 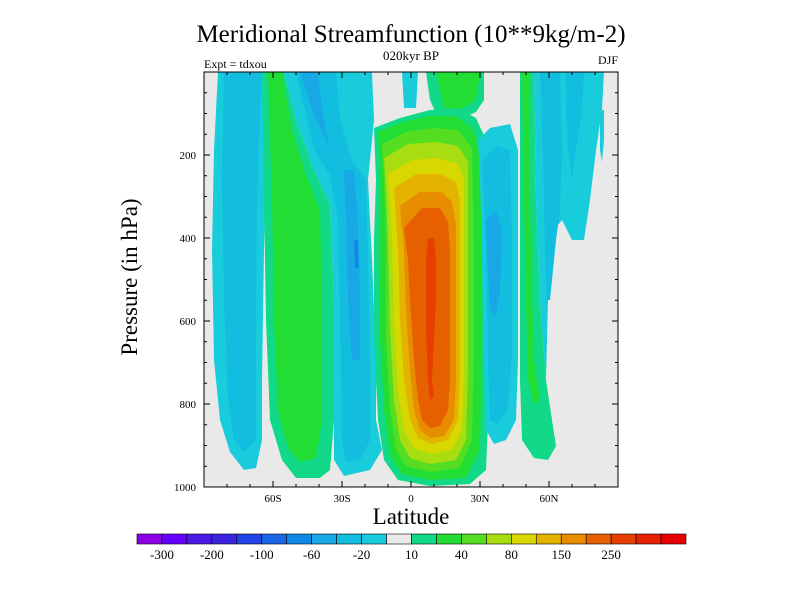 What do you see at coordinates (188, 405) in the screenshot?
I see `y-tick-label: 800` at bounding box center [188, 405].